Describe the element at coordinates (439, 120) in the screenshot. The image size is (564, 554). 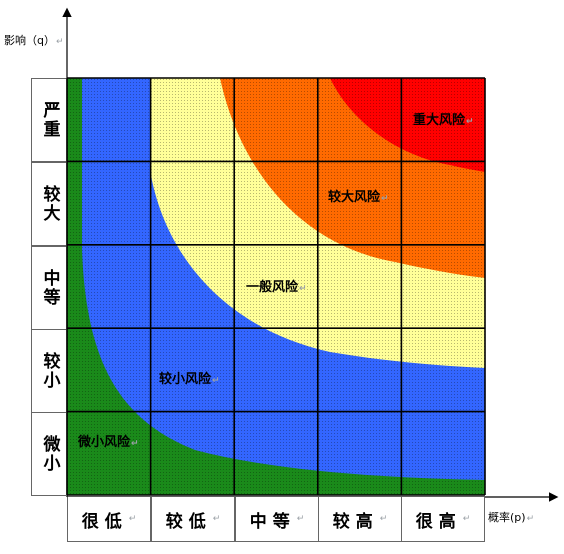
I see `zone-label-text: 重大风险` at that location.